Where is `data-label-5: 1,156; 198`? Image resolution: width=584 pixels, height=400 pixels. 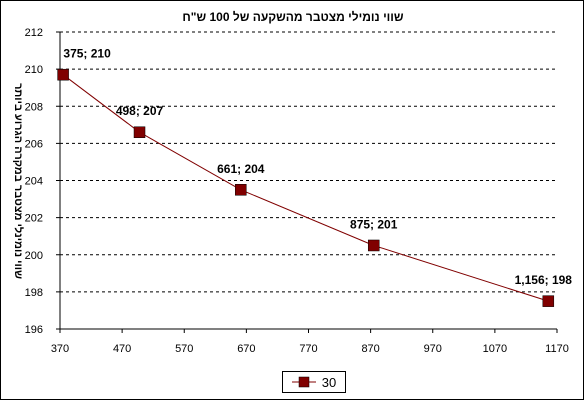
data-label-5: 1,156; 198 is located at coordinates (544, 280).